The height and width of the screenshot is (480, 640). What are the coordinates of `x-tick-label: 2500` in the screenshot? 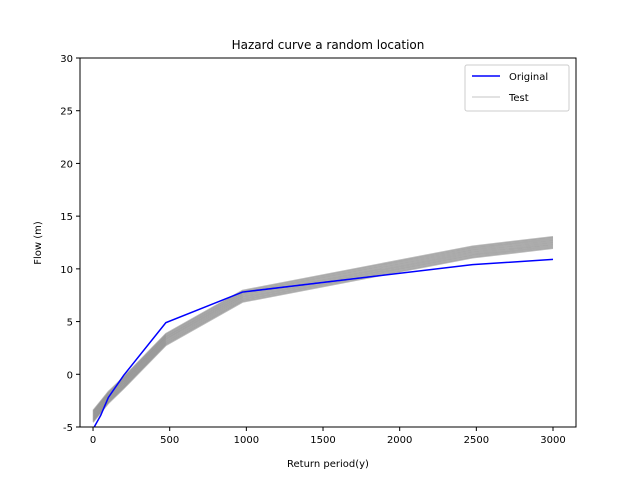 It's located at (476, 440).